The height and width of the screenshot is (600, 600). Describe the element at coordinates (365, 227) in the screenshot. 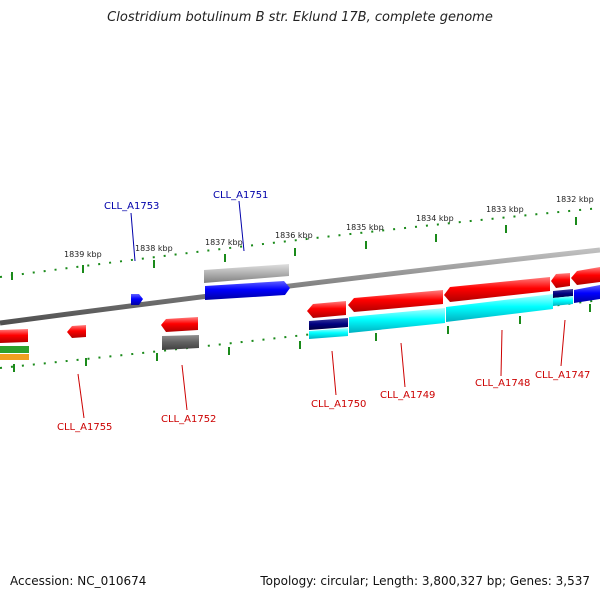

I see `kbp-label: 1835 kbp` at that location.